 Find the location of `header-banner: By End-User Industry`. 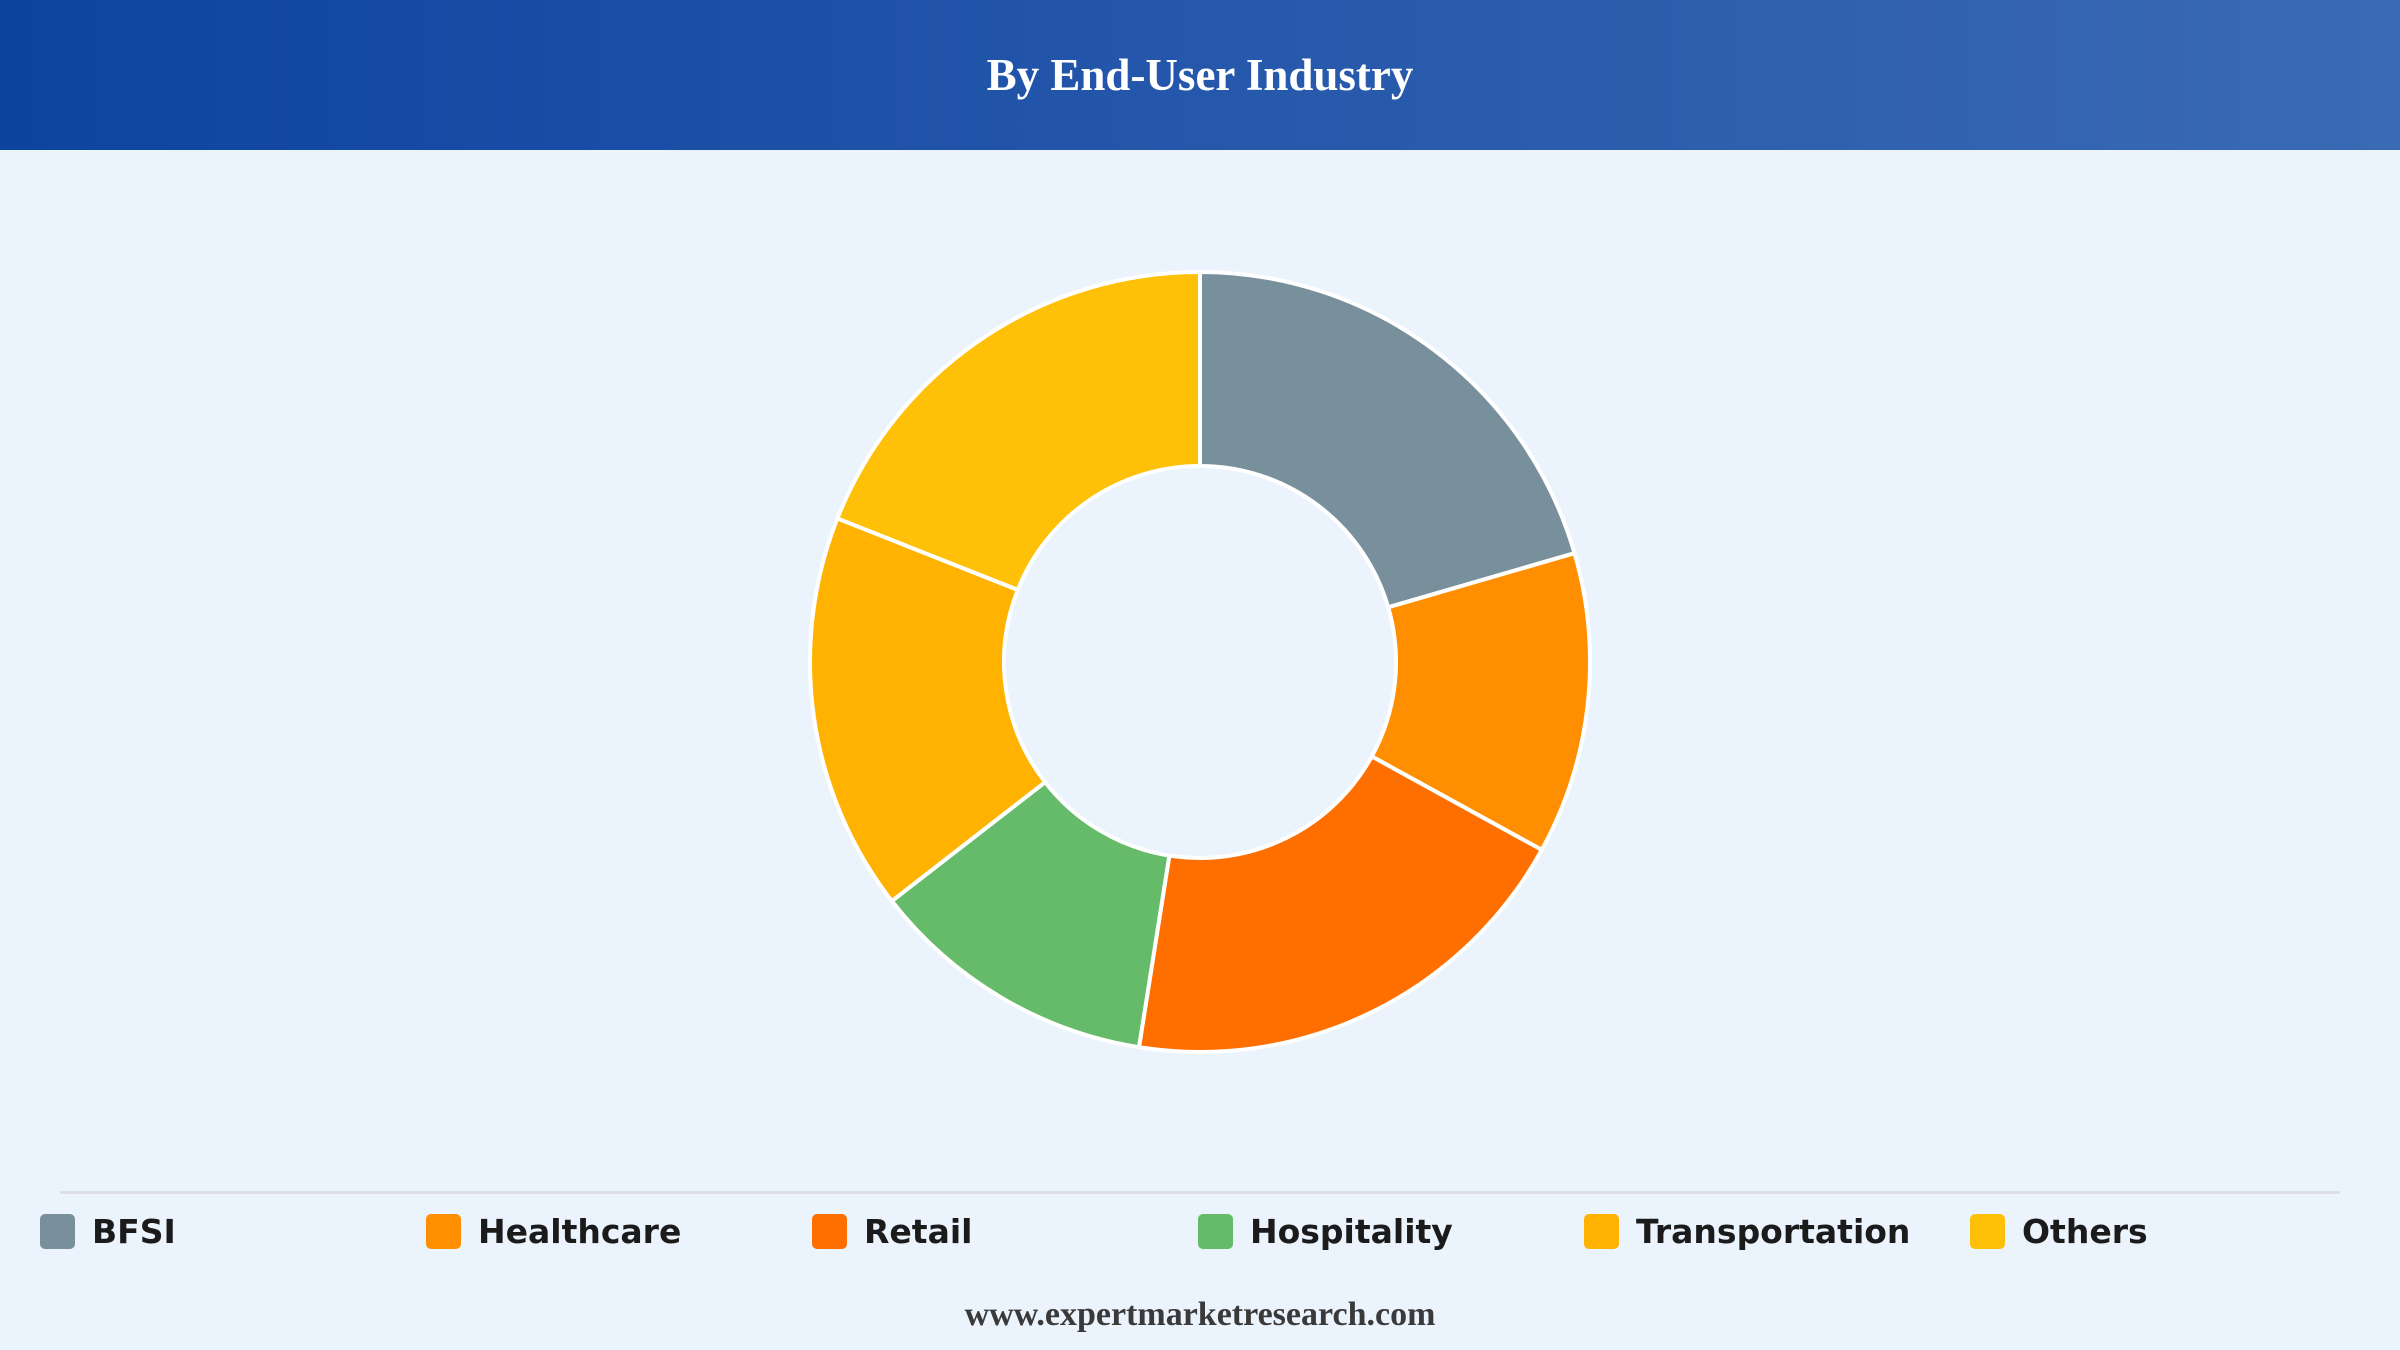

header-banner: By End-User Industry is located at coordinates (1200, 75).